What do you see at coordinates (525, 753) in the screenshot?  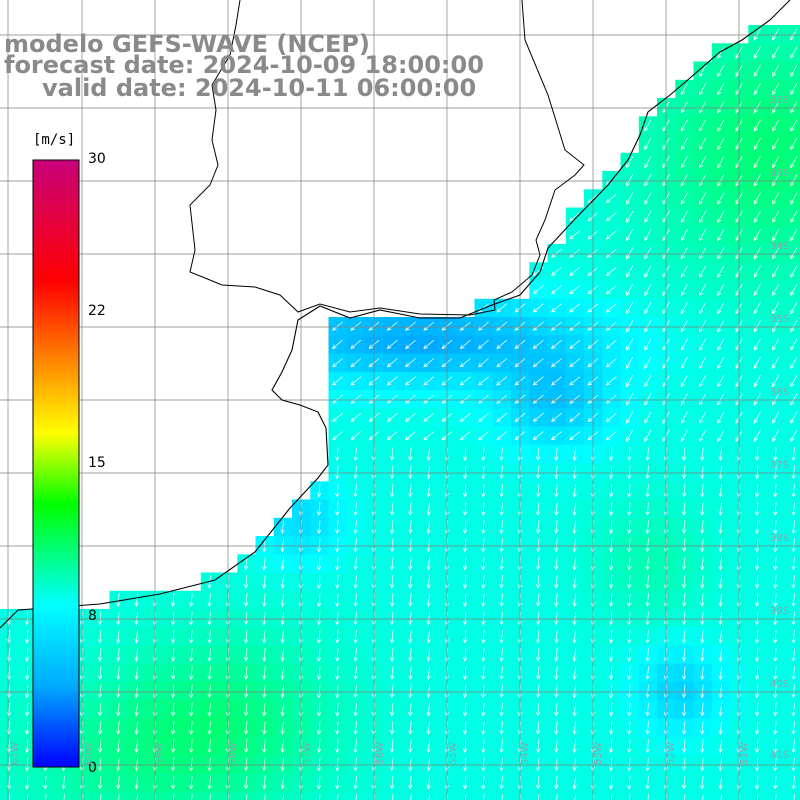 I see `lon-label-54w: 54W` at bounding box center [525, 753].